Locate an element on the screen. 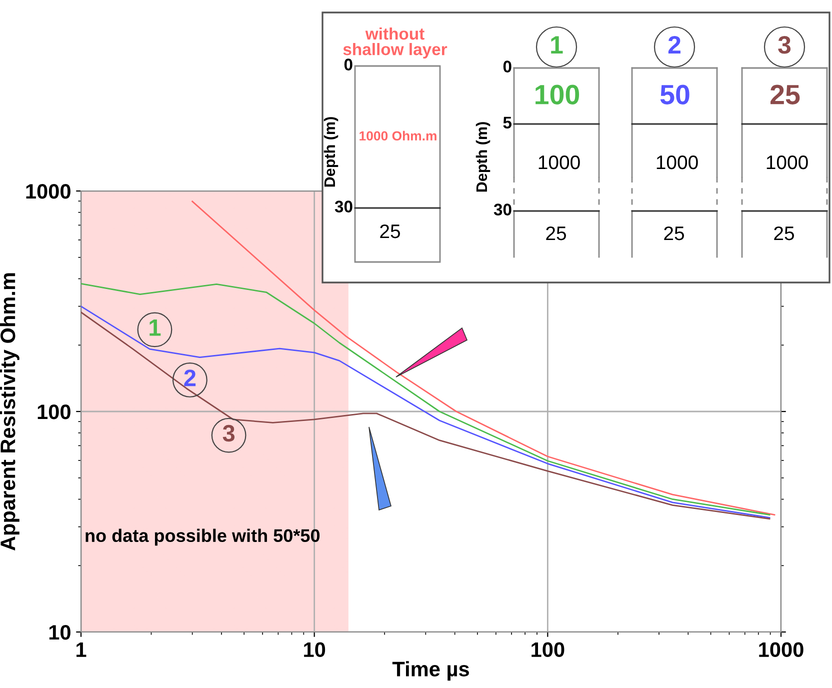 The image size is (832, 688). y-tick-label: 1000 is located at coordinates (48, 191).